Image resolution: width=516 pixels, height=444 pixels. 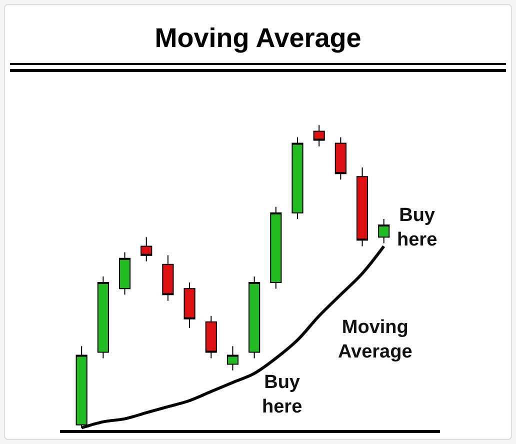 I want to click on annotation: Moving Average, so click(x=375, y=340).